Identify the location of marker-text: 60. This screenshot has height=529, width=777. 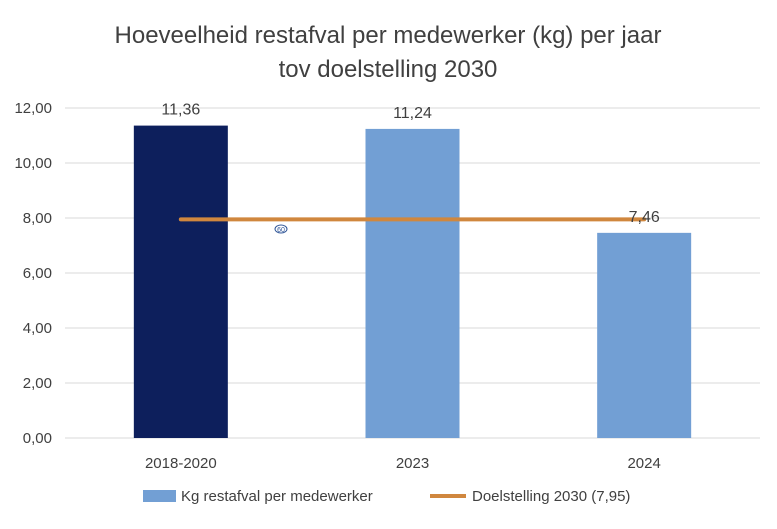
(281, 230).